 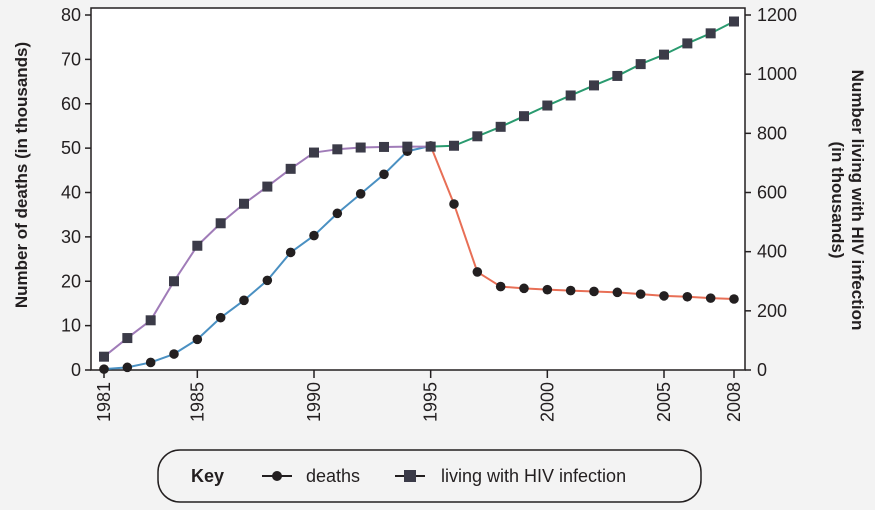 I want to click on y-right-tick-label: 600, so click(x=772, y=193).